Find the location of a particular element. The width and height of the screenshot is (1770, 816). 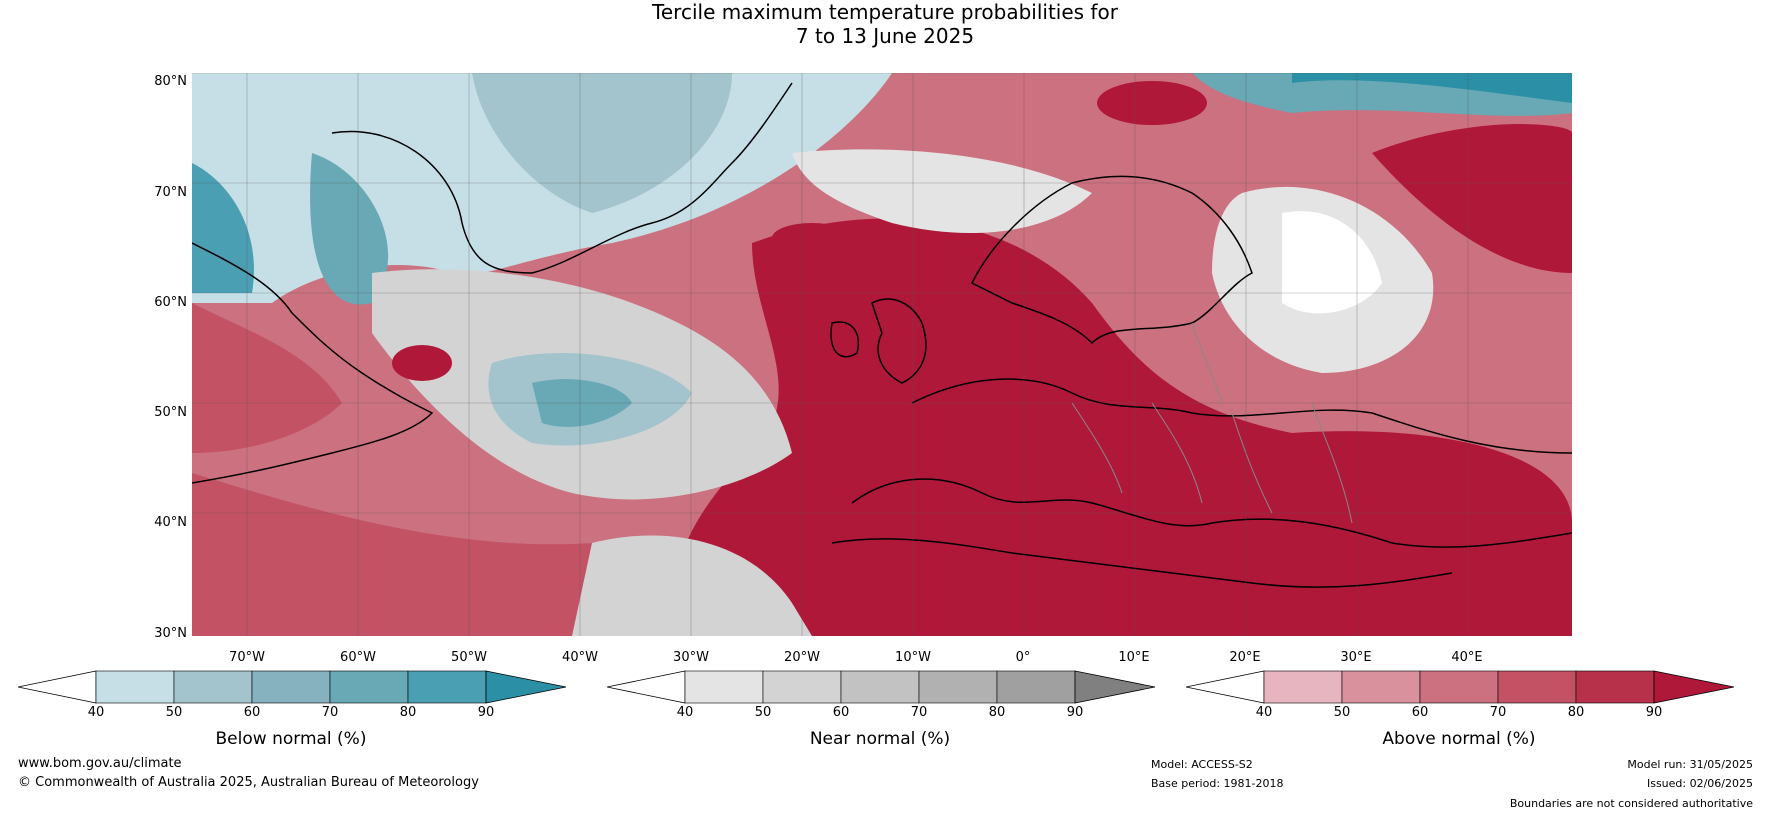

footer-model: Model: ACCESS-S2 is located at coordinates (1202, 764).